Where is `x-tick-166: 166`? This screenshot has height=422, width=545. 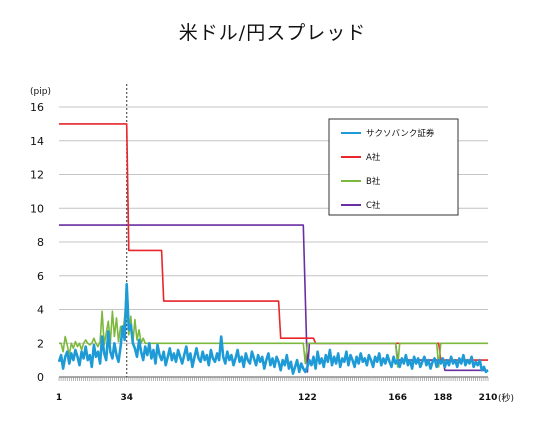
x-tick-166: 166 is located at coordinates (397, 398).